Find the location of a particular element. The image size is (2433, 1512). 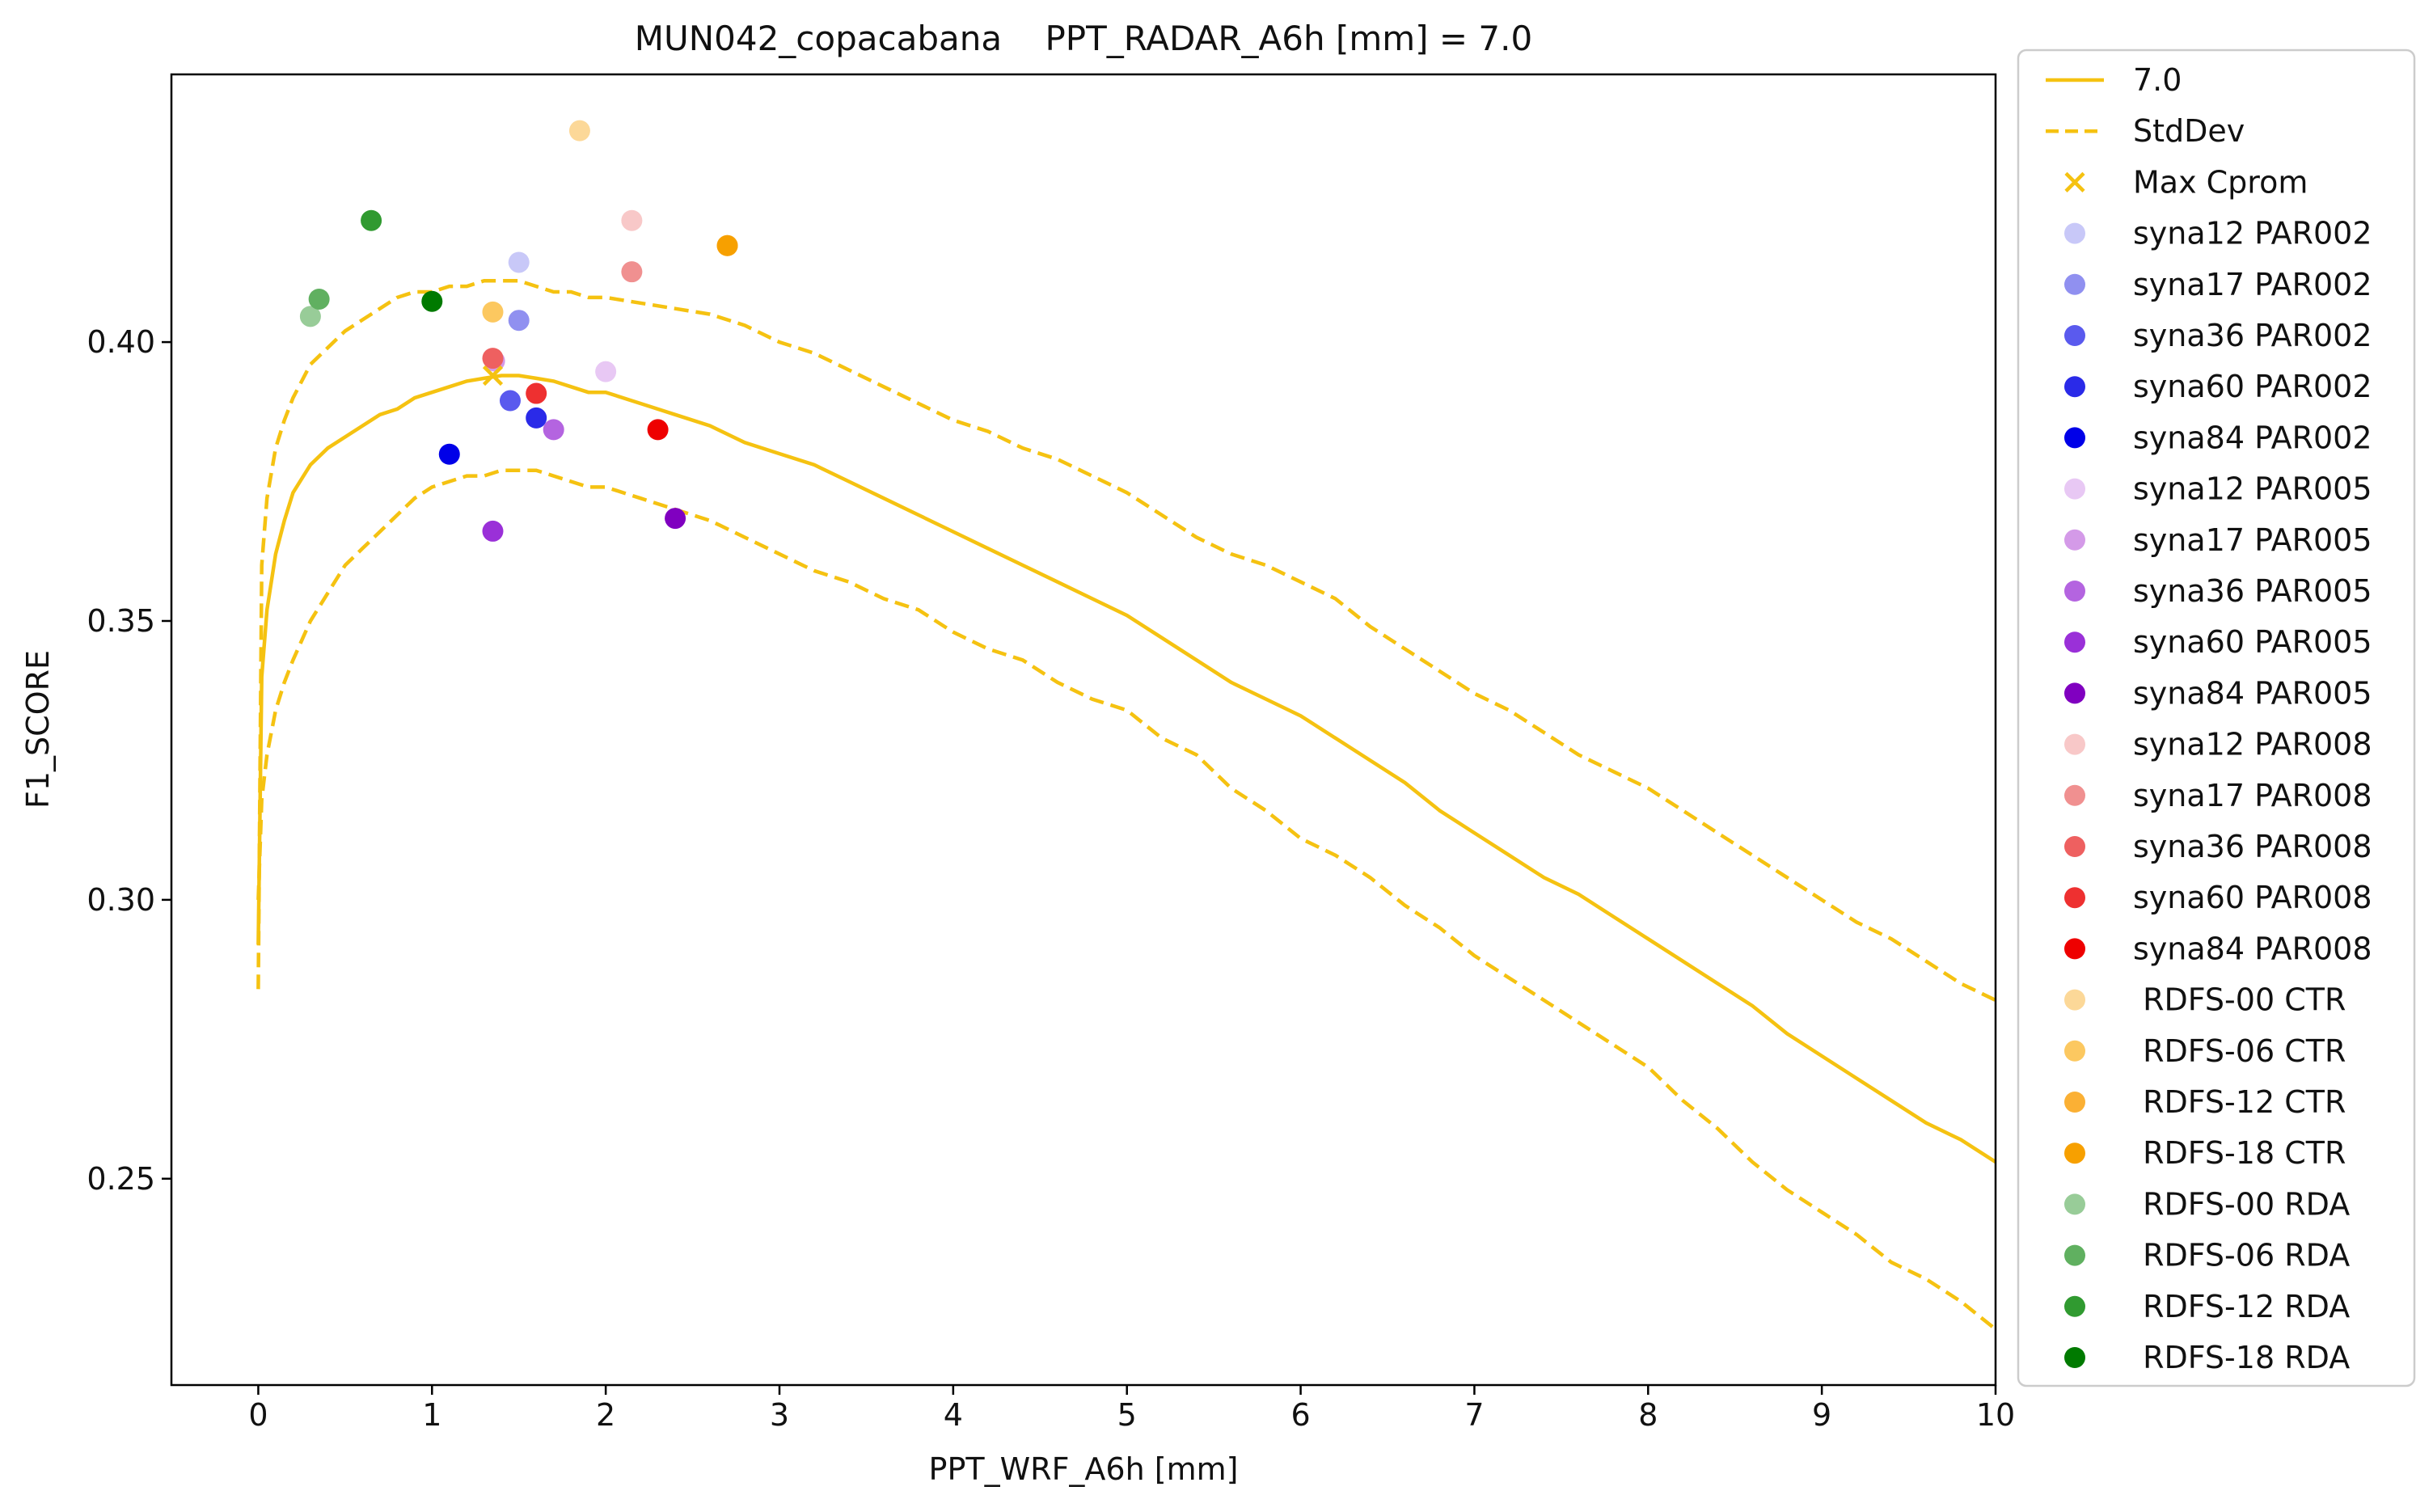

point-syna12-par008 is located at coordinates (632, 220).